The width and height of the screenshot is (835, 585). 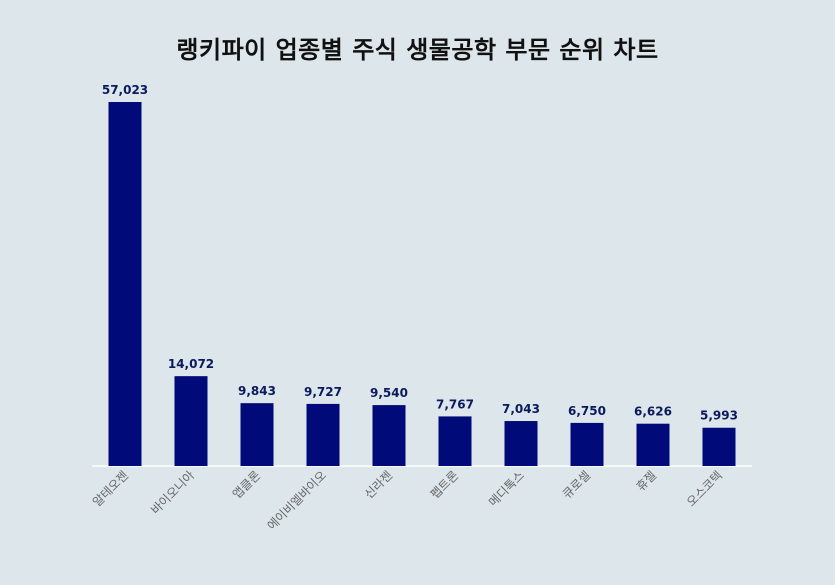 What do you see at coordinates (587, 411) in the screenshot?
I see `data-label: 6,750` at bounding box center [587, 411].